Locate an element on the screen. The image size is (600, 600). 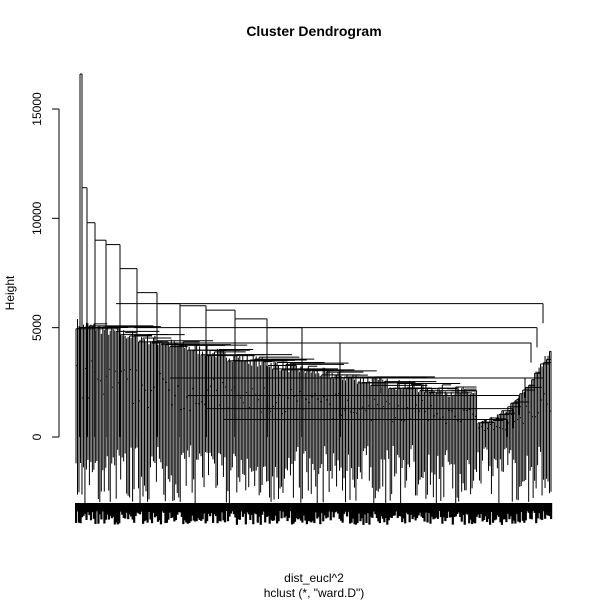
linkage-caption: hclust (*, "ward.D") is located at coordinates (314, 593).